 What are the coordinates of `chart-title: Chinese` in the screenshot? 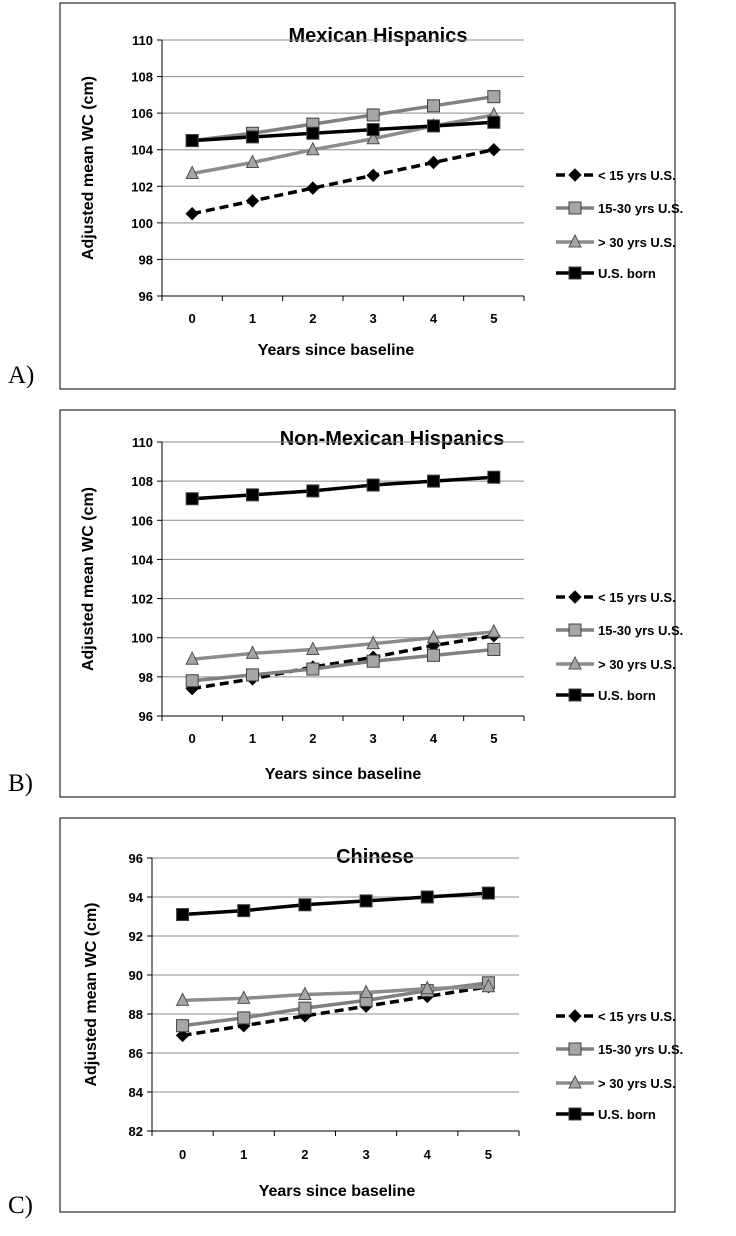 It's located at (375, 857).